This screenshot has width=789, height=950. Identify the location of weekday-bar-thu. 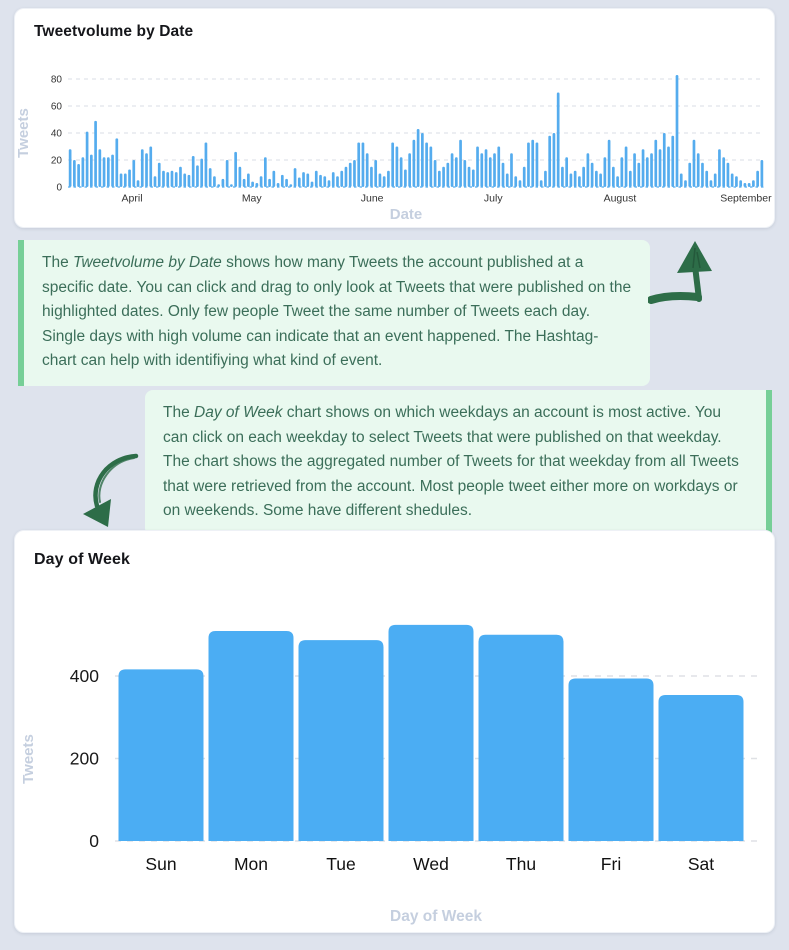
(521, 737).